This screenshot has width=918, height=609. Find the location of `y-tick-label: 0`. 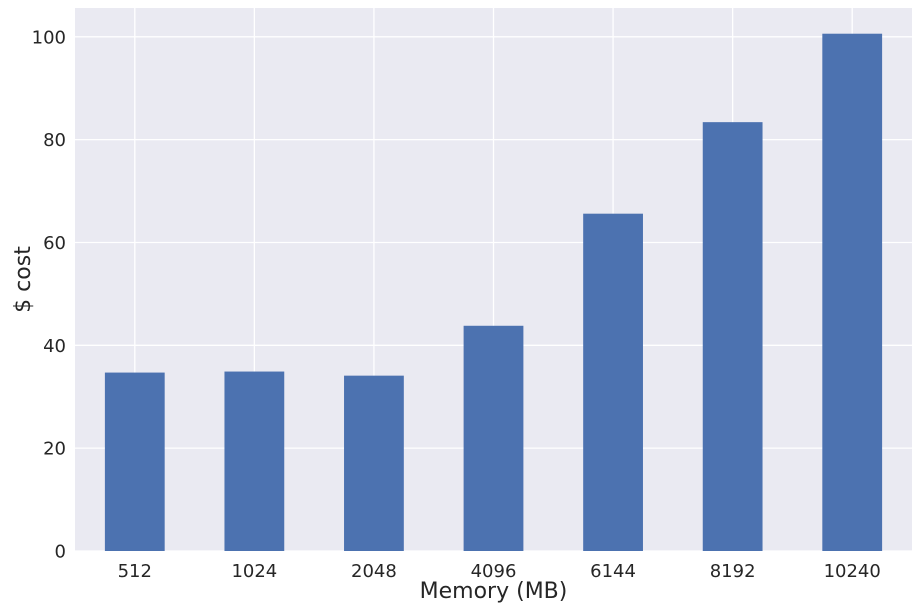

y-tick-label: 0 is located at coordinates (60, 552).